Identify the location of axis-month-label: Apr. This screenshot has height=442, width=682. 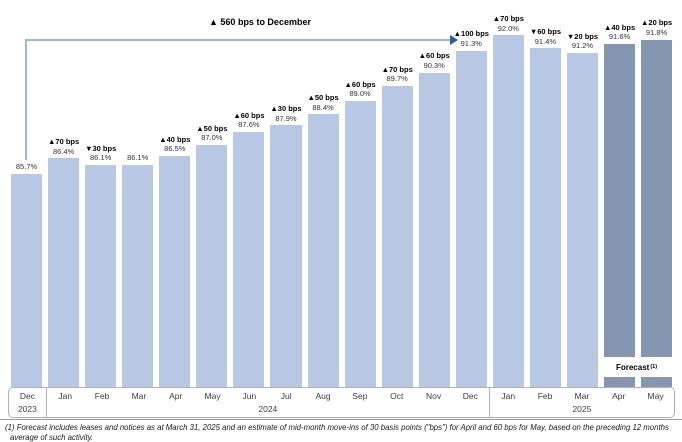
(176, 396).